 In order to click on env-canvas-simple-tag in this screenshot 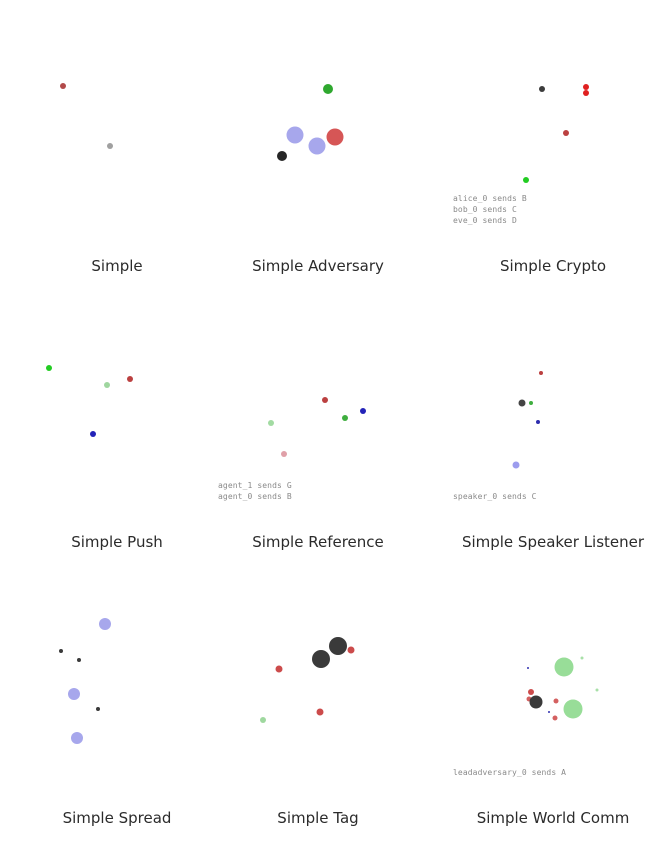, I will do `click(307, 680)`.